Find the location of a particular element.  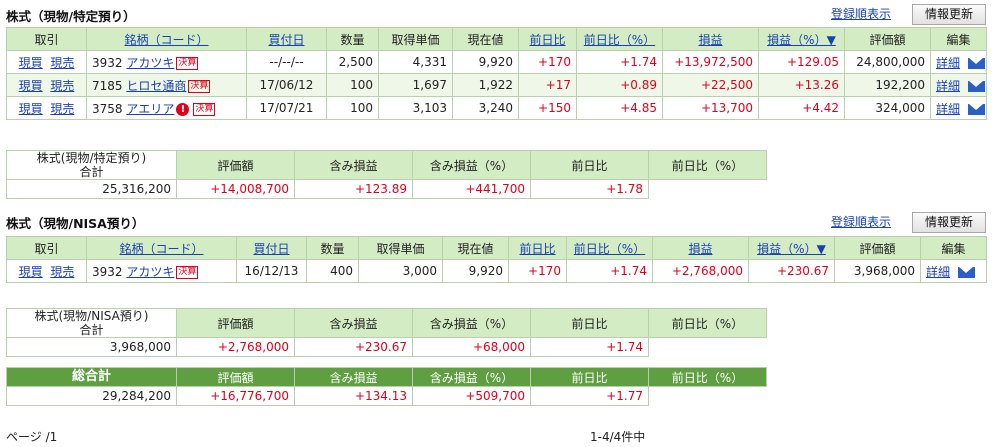

summary-unrealized: +14,008,700 is located at coordinates (235, 189).